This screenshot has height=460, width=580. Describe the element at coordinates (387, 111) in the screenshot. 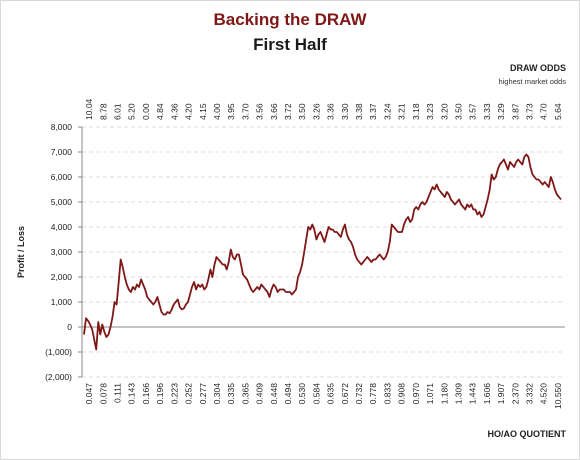

I see `draw-odds-tick-label: 3.24` at that location.